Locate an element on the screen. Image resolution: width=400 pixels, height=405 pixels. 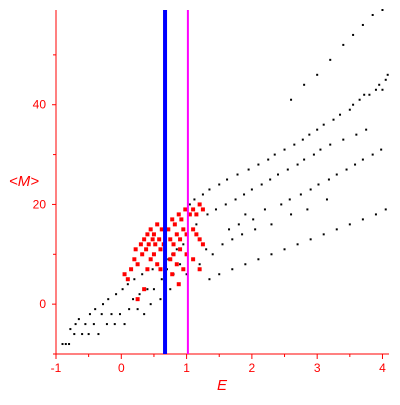
x-tick-label: 4 is located at coordinates (382, 368).